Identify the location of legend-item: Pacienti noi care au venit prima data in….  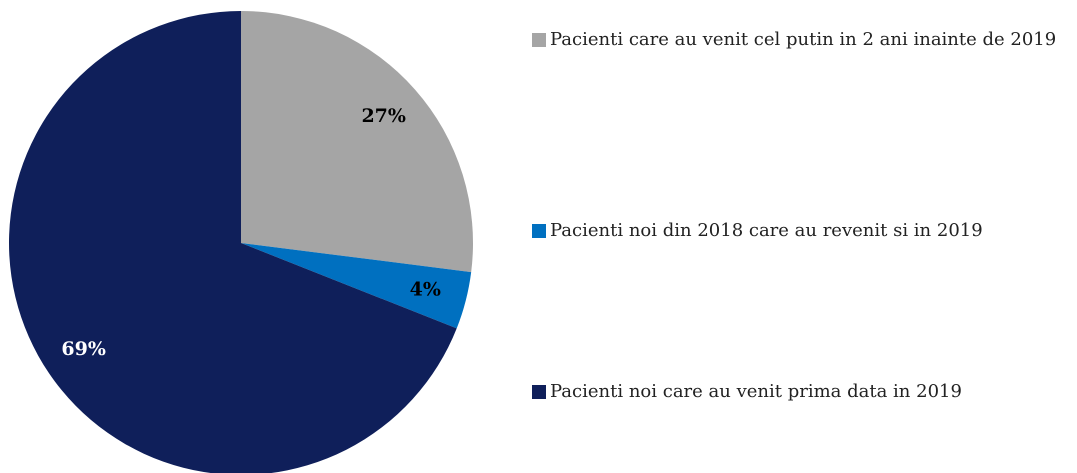
(798, 392).